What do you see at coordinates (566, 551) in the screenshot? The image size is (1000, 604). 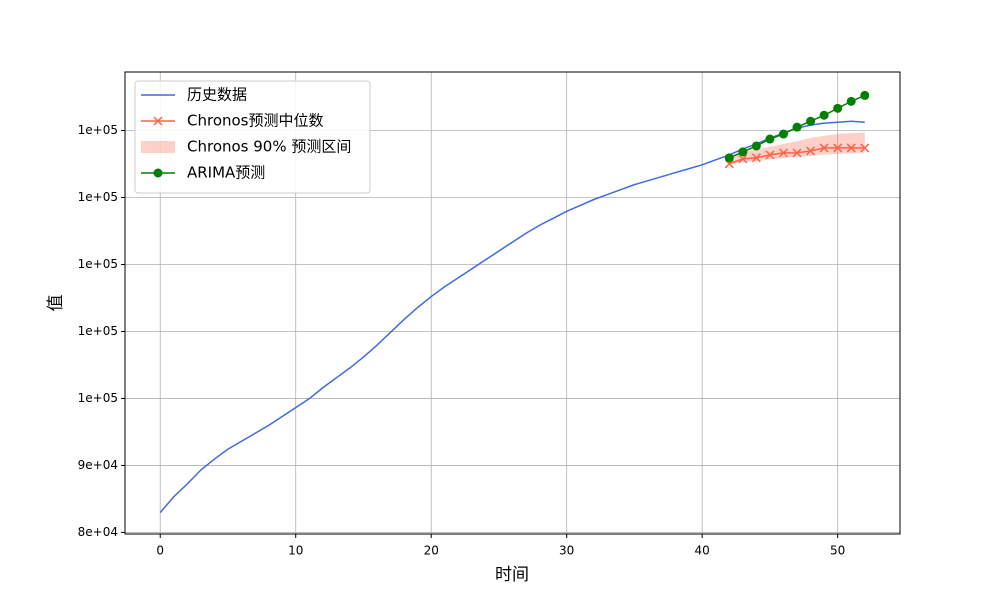 I see `x-tick-label: 30` at bounding box center [566, 551].